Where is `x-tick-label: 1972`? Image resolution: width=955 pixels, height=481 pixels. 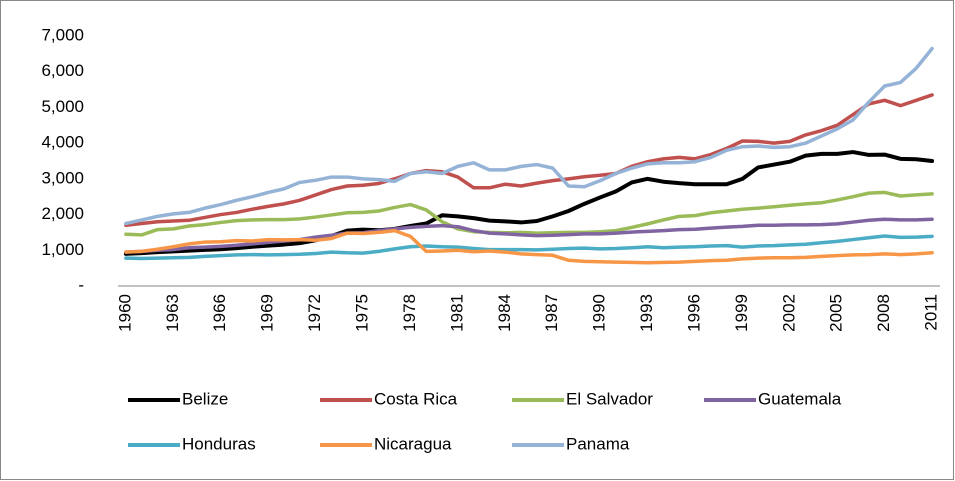
x-tick-label: 1972 is located at coordinates (314, 313).